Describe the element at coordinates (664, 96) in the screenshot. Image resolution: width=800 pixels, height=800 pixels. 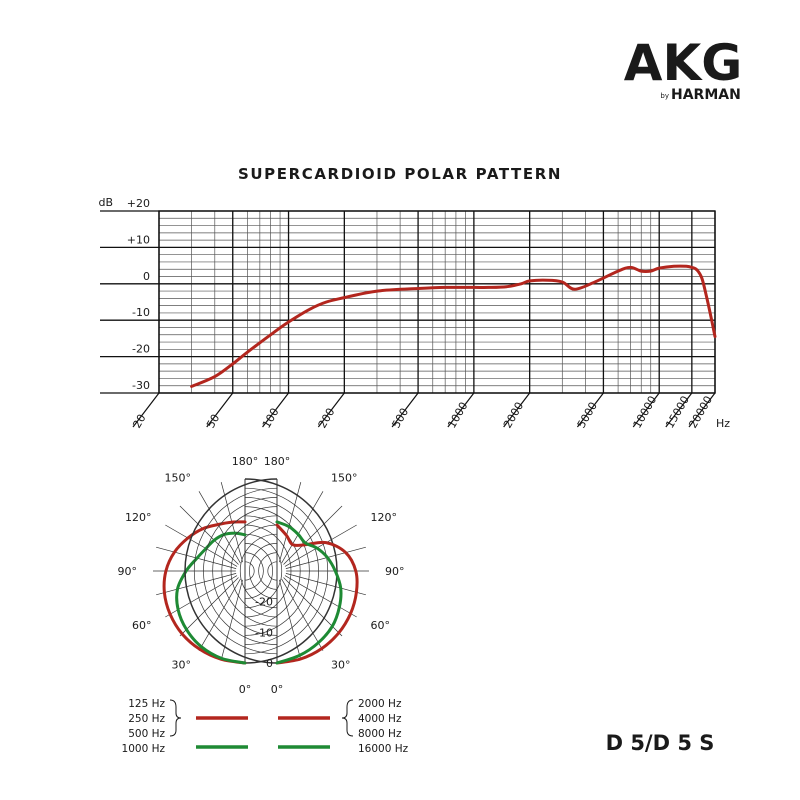
I see `brand-tagline-by: by` at that location.